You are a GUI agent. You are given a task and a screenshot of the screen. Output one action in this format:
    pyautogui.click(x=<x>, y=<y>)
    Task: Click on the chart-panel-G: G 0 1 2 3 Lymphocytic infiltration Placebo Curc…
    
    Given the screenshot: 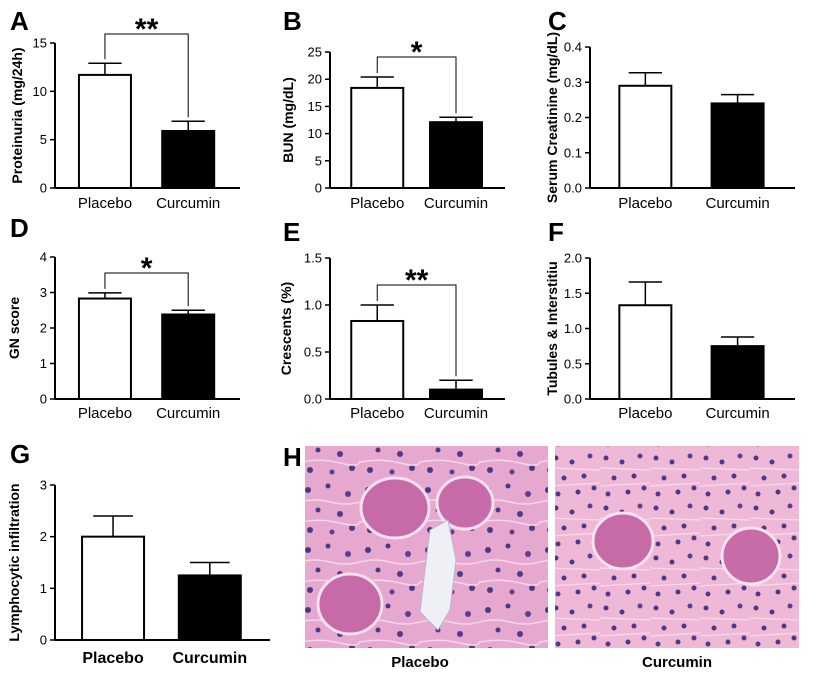 What is the action you would take?
    pyautogui.click(x=138, y=553)
    